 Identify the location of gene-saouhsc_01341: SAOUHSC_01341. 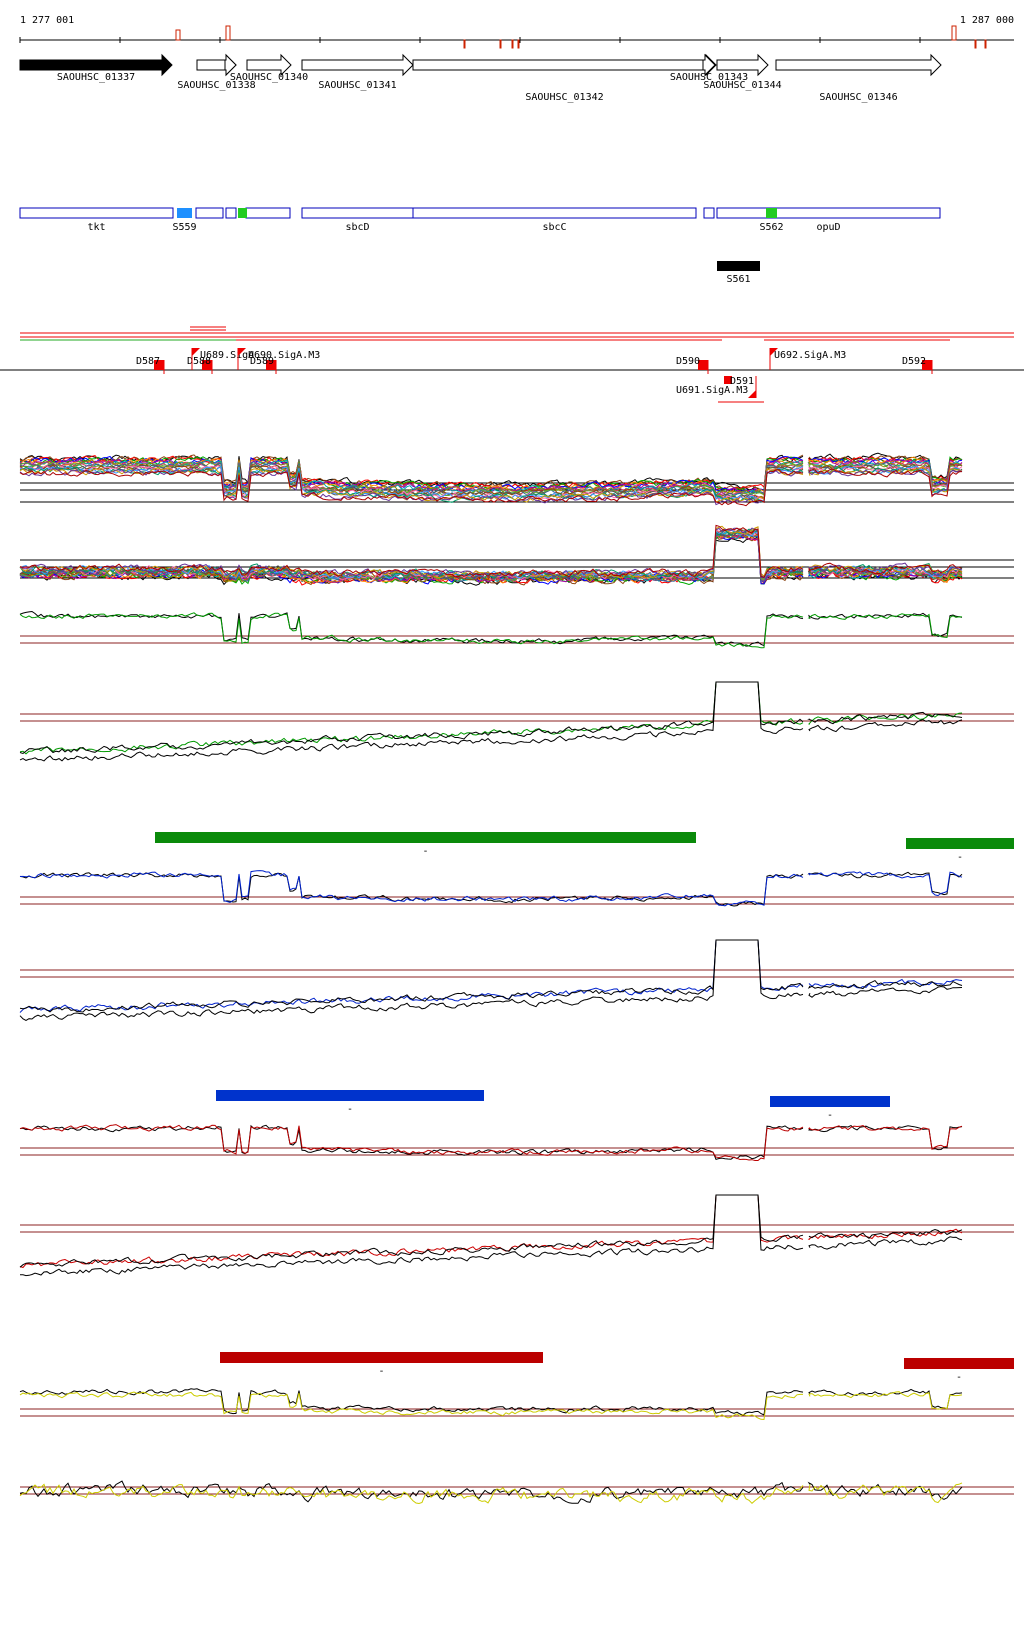
(357, 72).